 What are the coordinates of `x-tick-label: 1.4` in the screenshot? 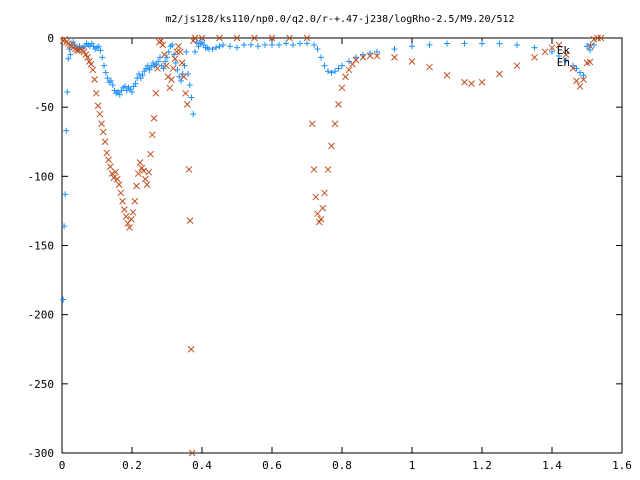 It's located at (552, 465).